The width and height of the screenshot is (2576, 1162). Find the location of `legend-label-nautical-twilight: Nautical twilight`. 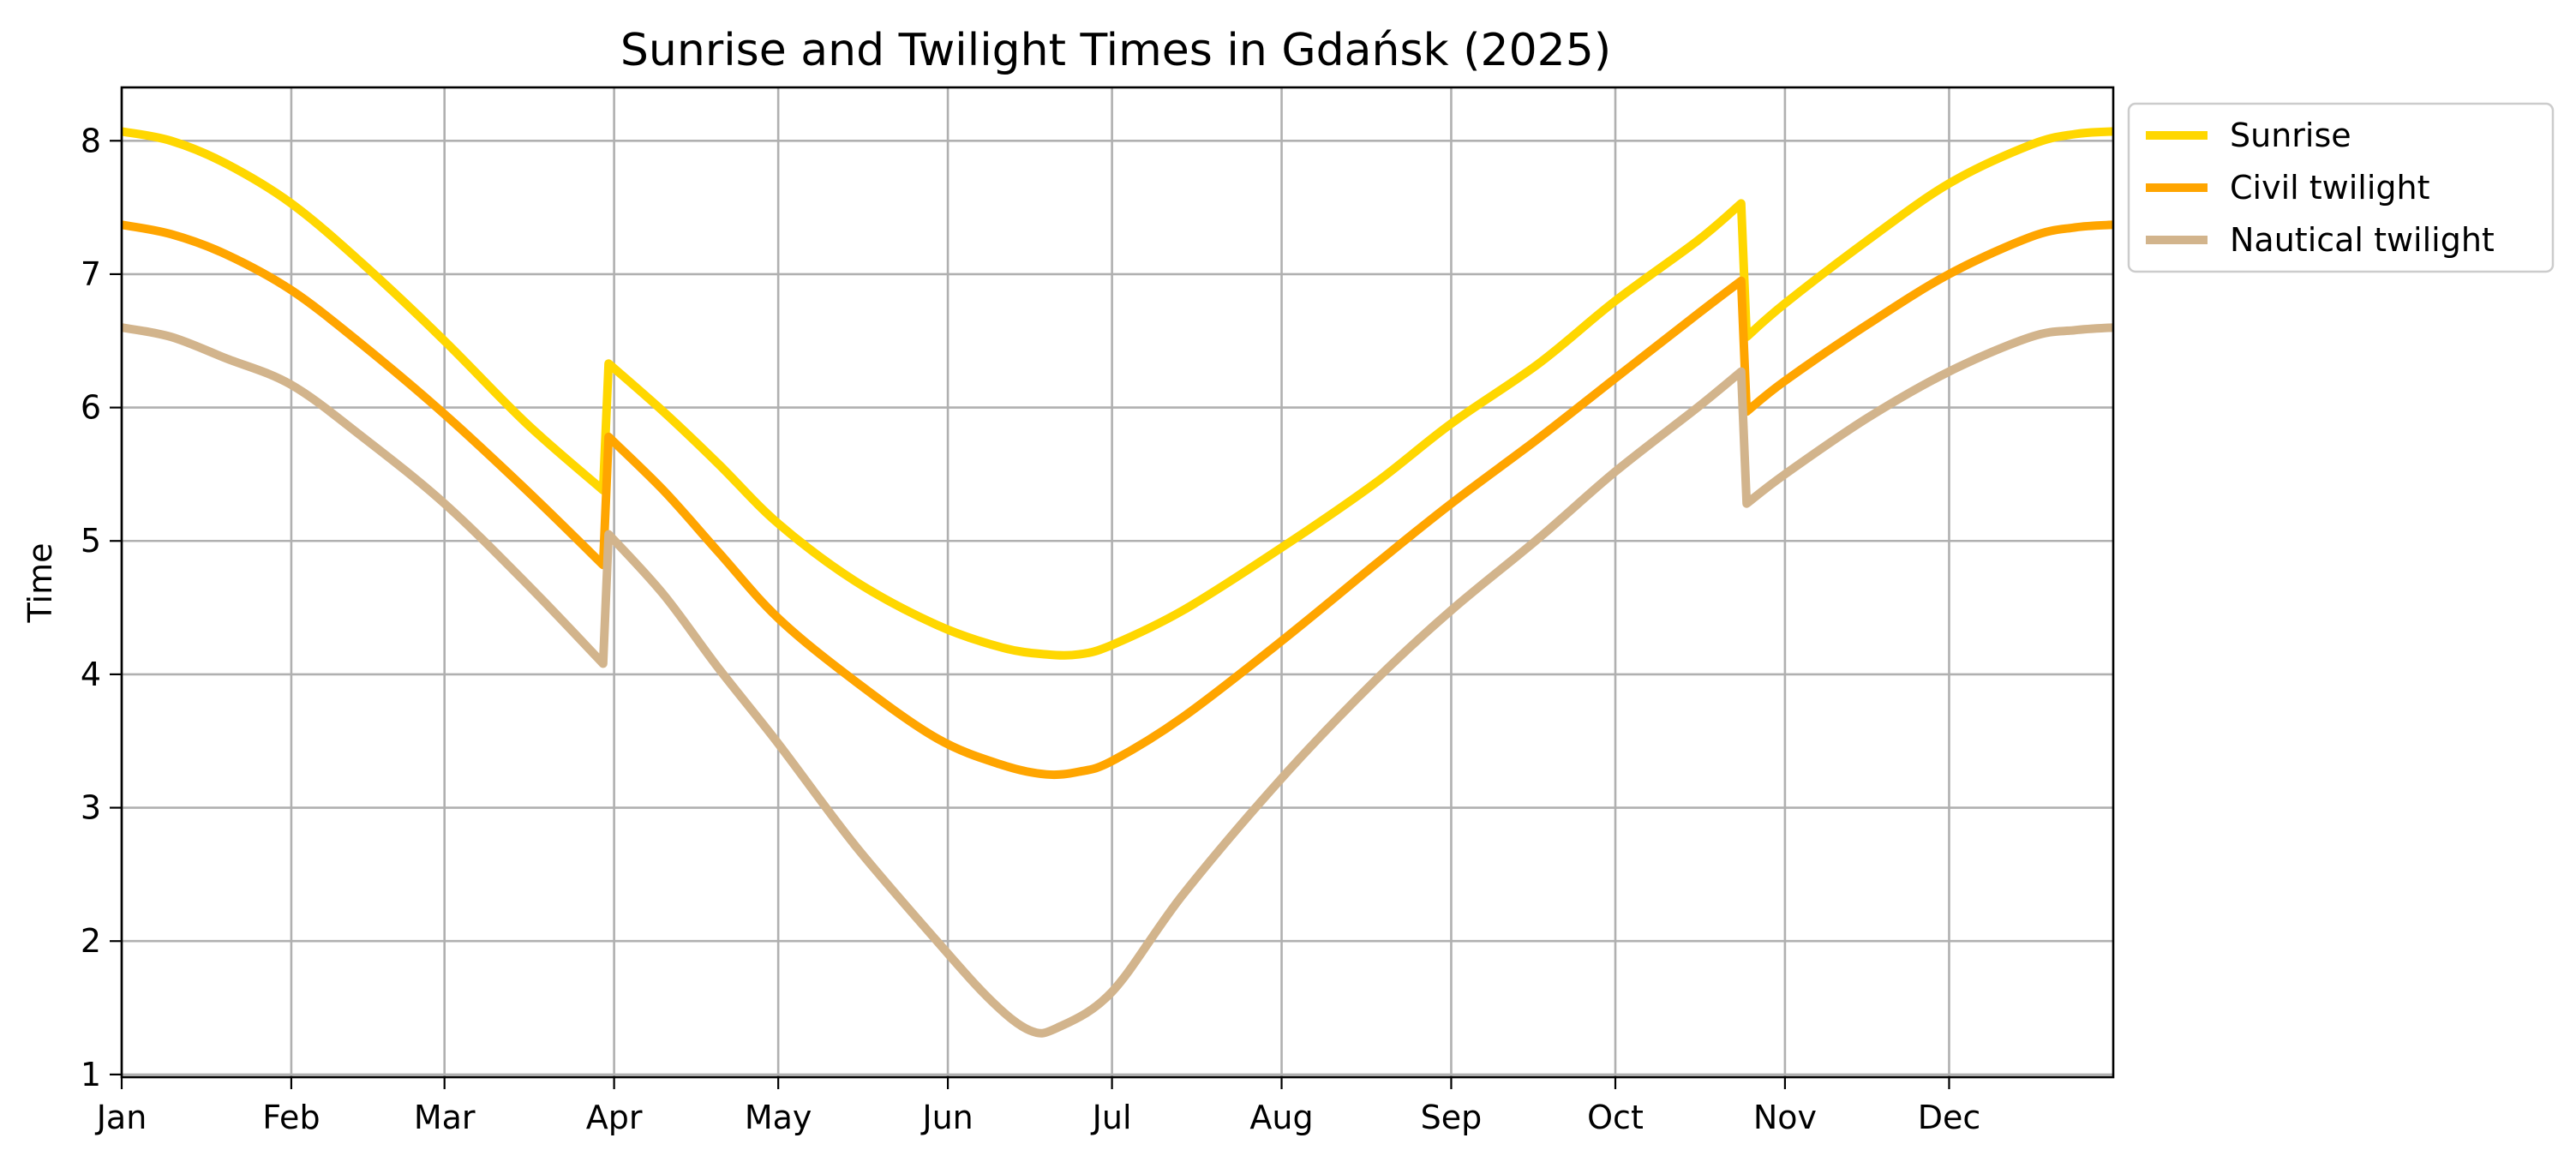

legend-label-nautical-twilight: Nautical twilight is located at coordinates (2362, 240).